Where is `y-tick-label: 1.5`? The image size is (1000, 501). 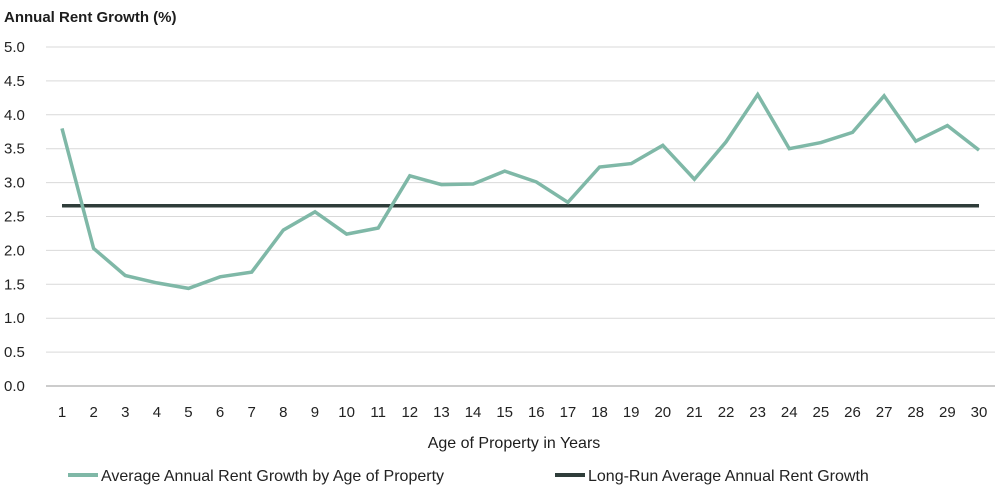 y-tick-label: 1.5 is located at coordinates (14, 284).